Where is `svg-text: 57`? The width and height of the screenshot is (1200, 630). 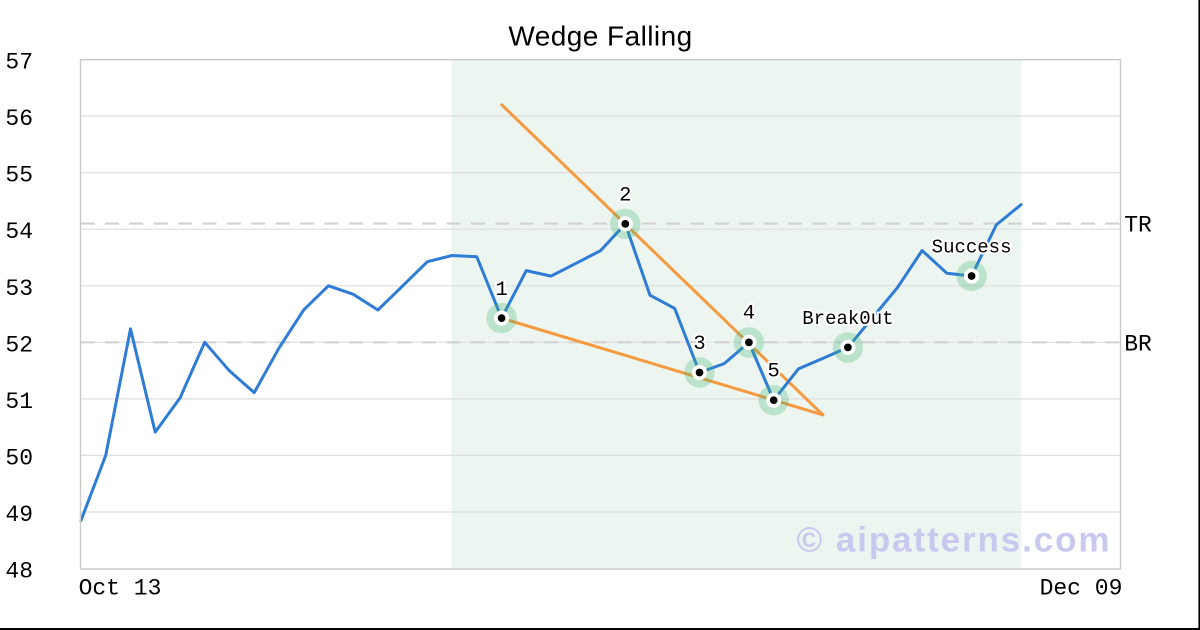
svg-text: 57 is located at coordinates (19, 63).